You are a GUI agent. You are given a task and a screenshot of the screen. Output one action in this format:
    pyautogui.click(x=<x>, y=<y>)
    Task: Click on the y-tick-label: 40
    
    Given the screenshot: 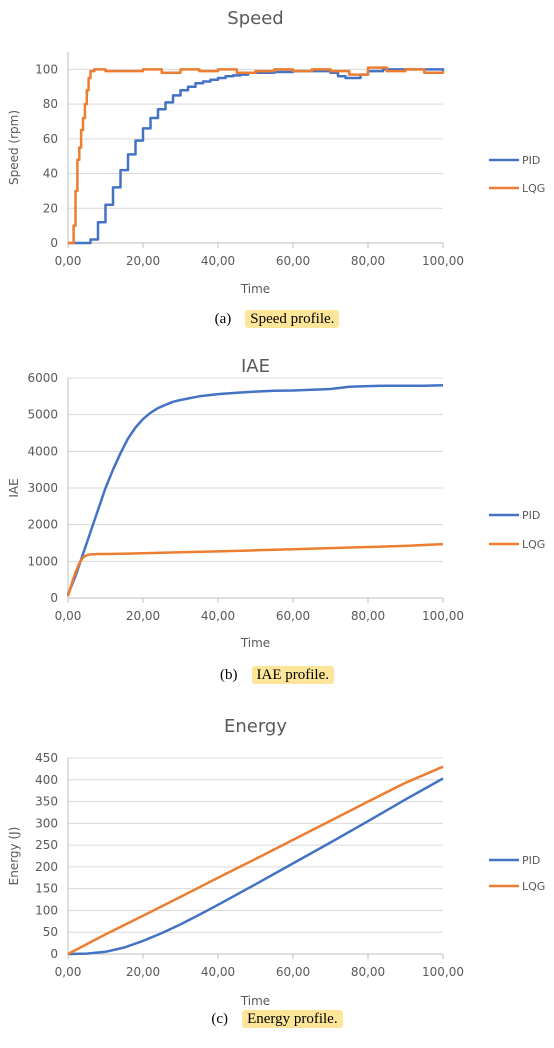 What is the action you would take?
    pyautogui.click(x=50, y=174)
    